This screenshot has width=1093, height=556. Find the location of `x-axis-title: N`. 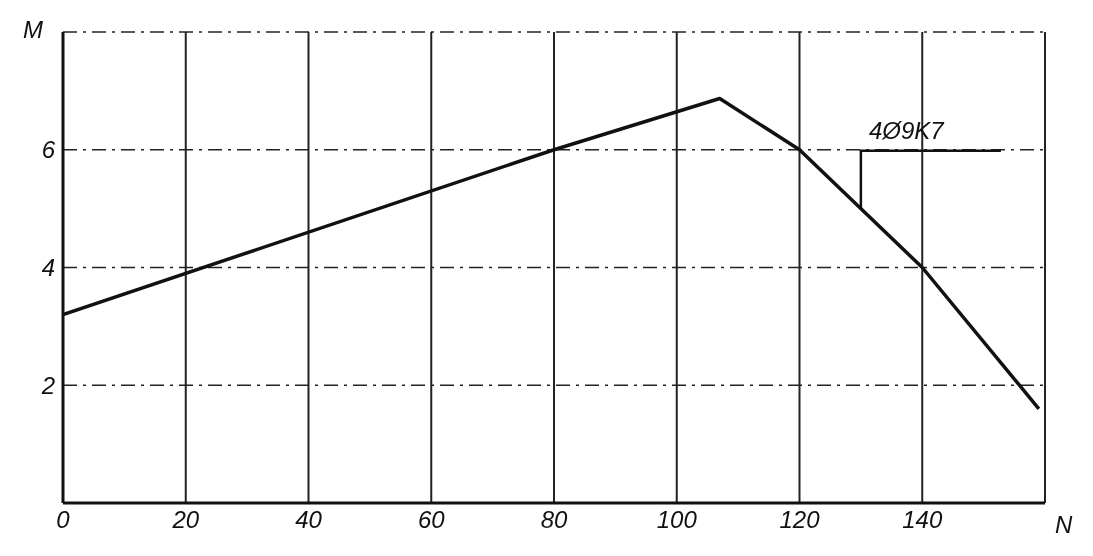

x-axis-title: N is located at coordinates (1064, 524).